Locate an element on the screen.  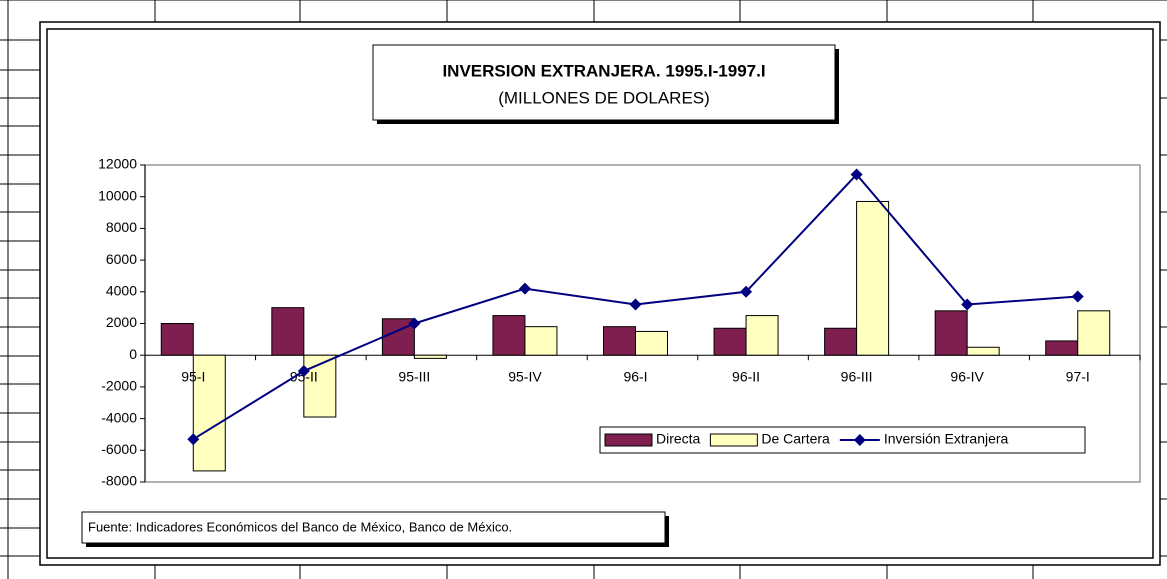
x-tick-label: 96-II is located at coordinates (746, 377).